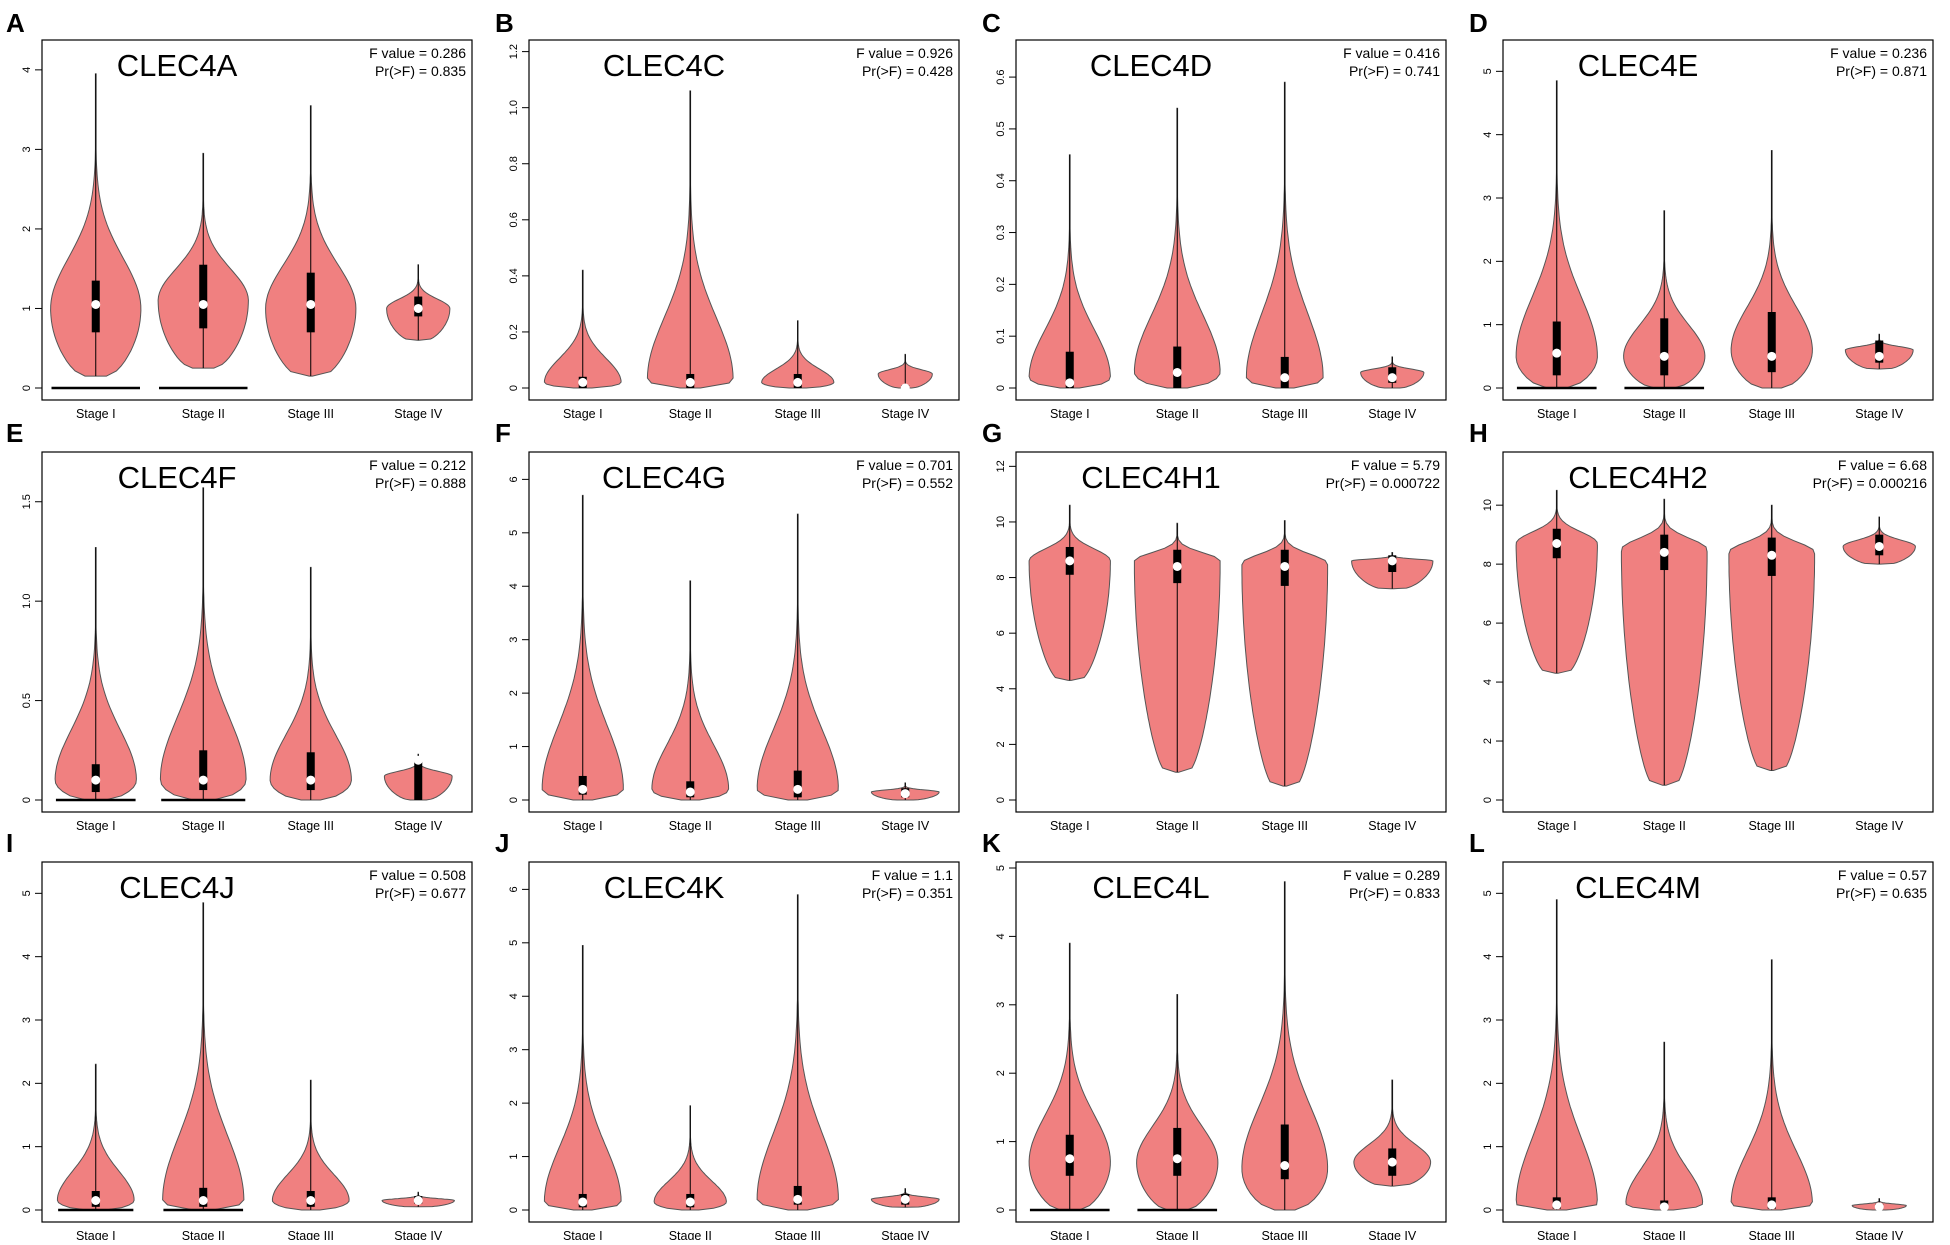  What do you see at coordinates (1638, 887) in the screenshot?
I see `chart-title: CLEC4M` at bounding box center [1638, 887].